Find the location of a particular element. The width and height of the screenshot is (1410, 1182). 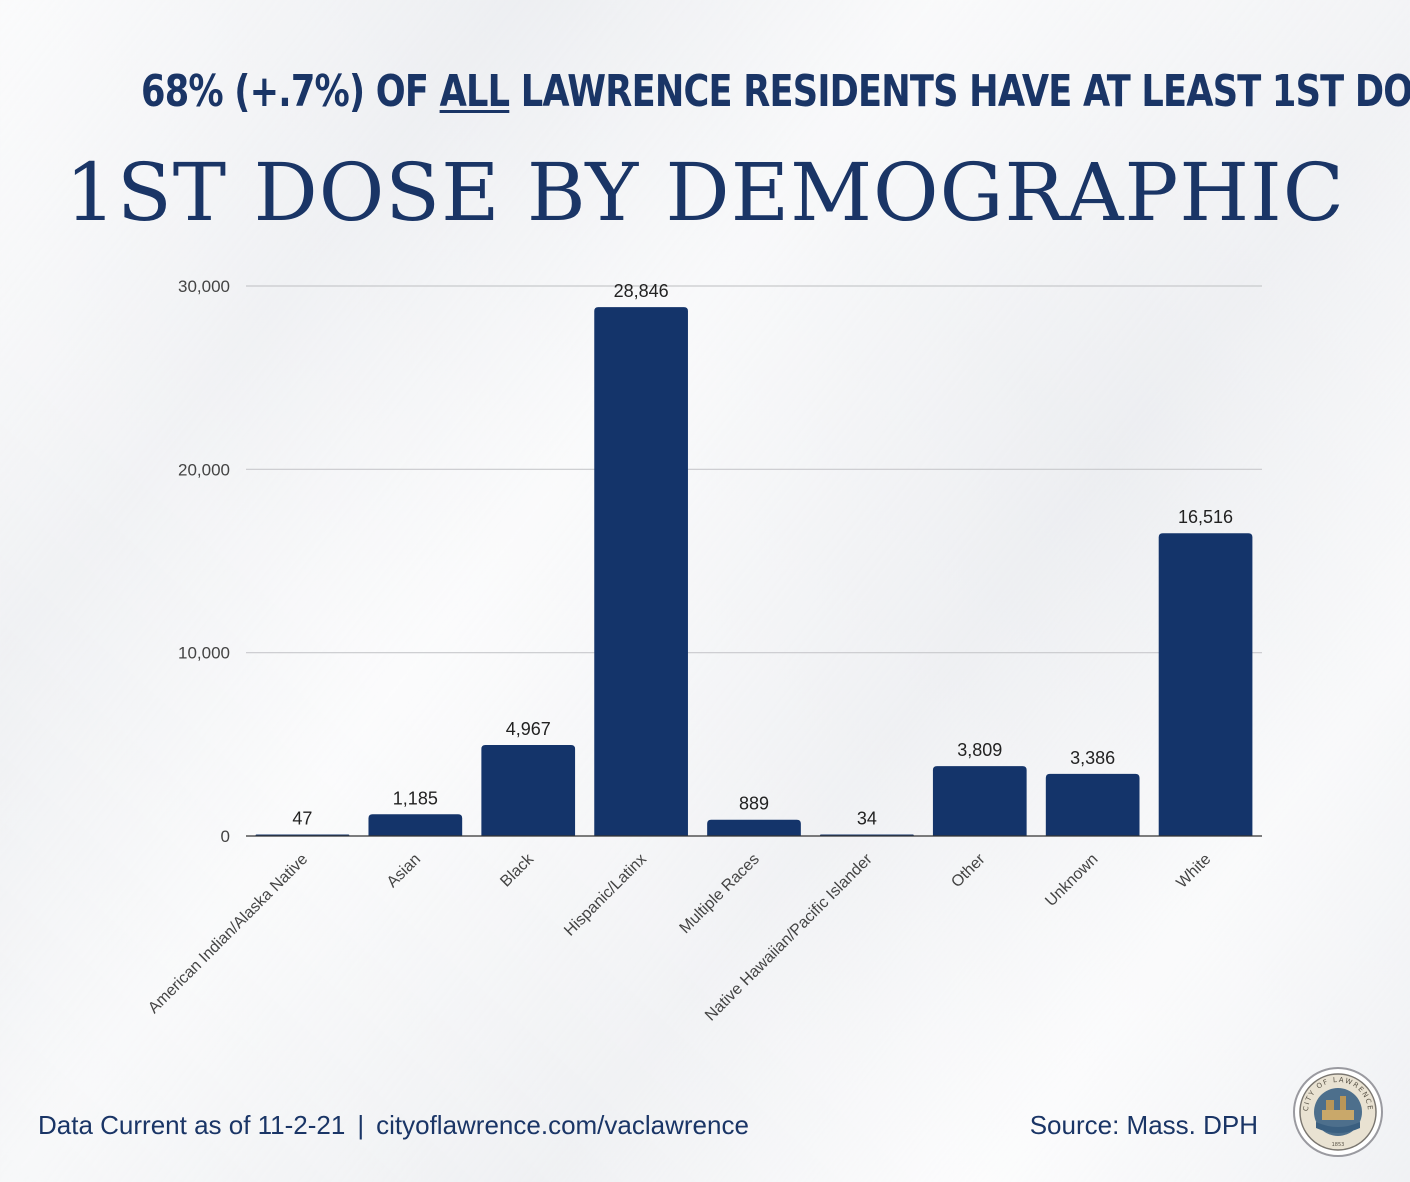

bar-value-label: 3,809 is located at coordinates (979, 750).